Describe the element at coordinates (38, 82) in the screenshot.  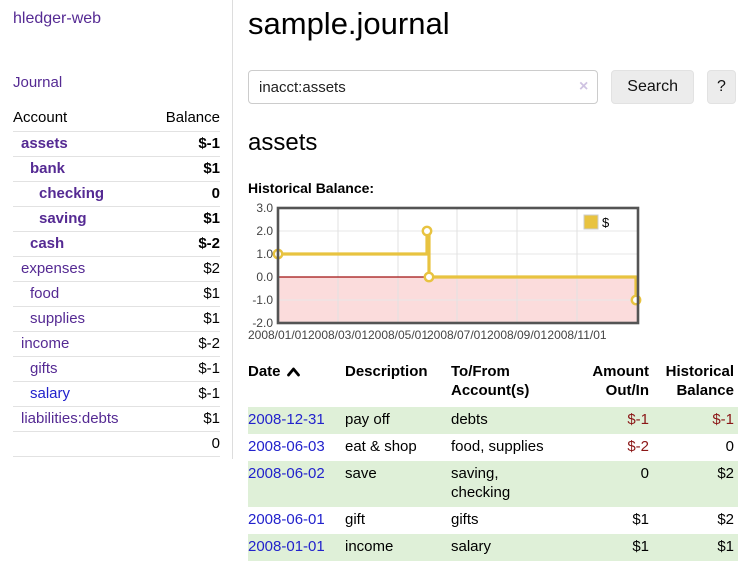
I see `sidebar-item-journal: Journal` at that location.